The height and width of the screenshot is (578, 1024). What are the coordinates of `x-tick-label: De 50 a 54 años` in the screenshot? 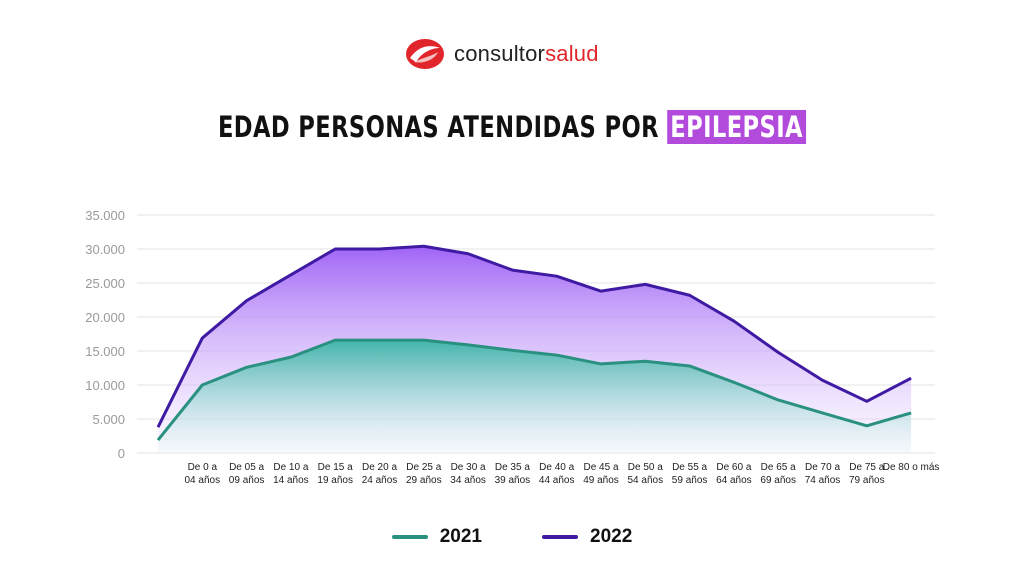 It's located at (646, 474).